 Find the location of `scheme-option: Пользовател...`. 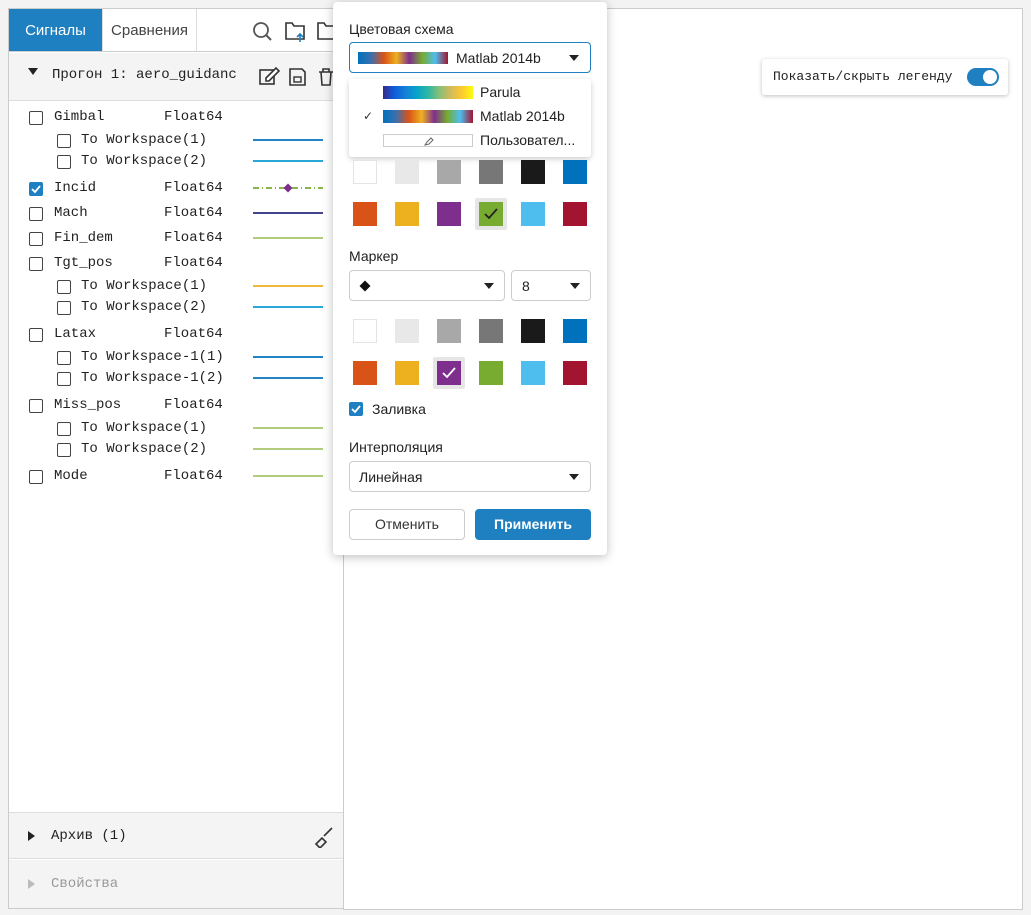

scheme-option: Пользовател... is located at coordinates (528, 140).